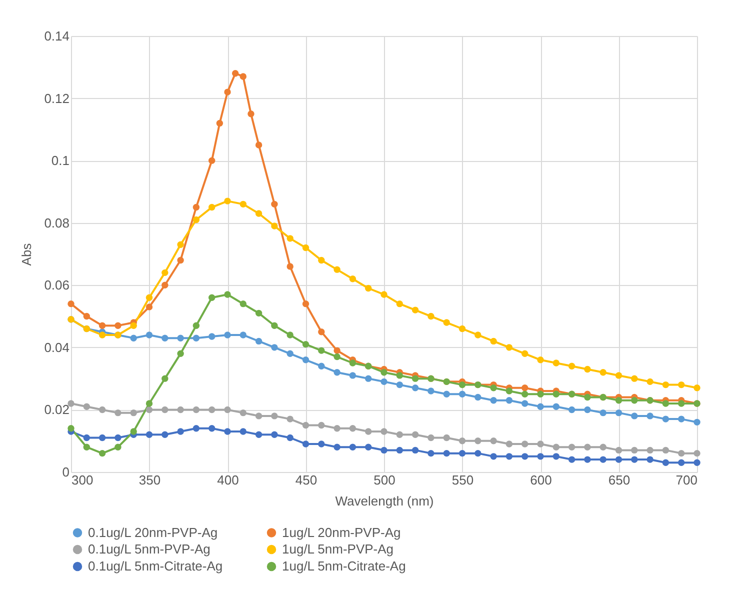  Describe the element at coordinates (155, 566) in the screenshot. I see `legend-label: 0.1ug/L 5nm-Citrate-Ag` at that location.